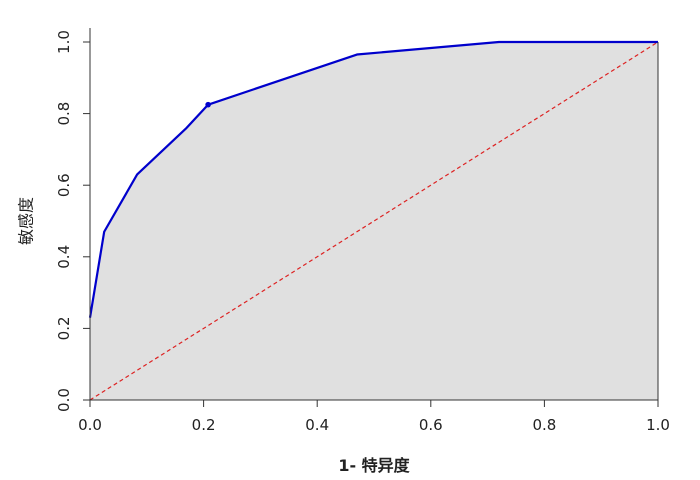 This screenshot has height=480, width=700. What do you see at coordinates (317, 425) in the screenshot?
I see `x-tick-label: 0.4` at bounding box center [317, 425].